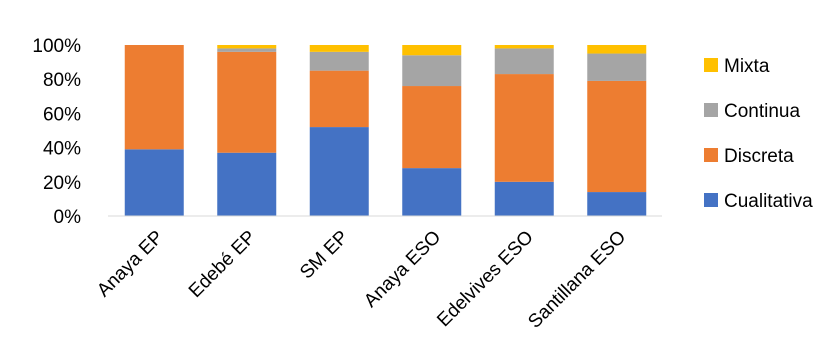  Describe the element at coordinates (485, 279) in the screenshot. I see `x-tick-label: Edelvives ESO` at that location.